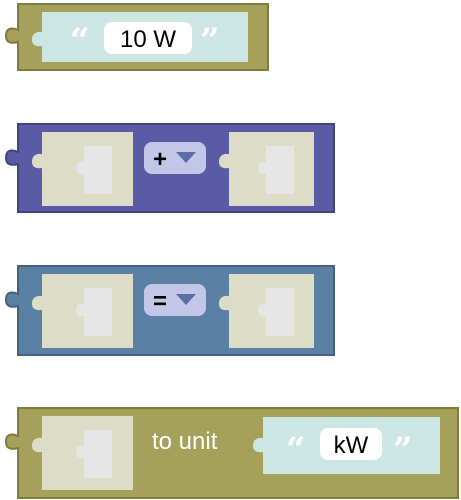 This screenshot has width=461, height=500. Describe the element at coordinates (175, 158) in the screenshot. I see `math-operator-dropdown: +` at that location.